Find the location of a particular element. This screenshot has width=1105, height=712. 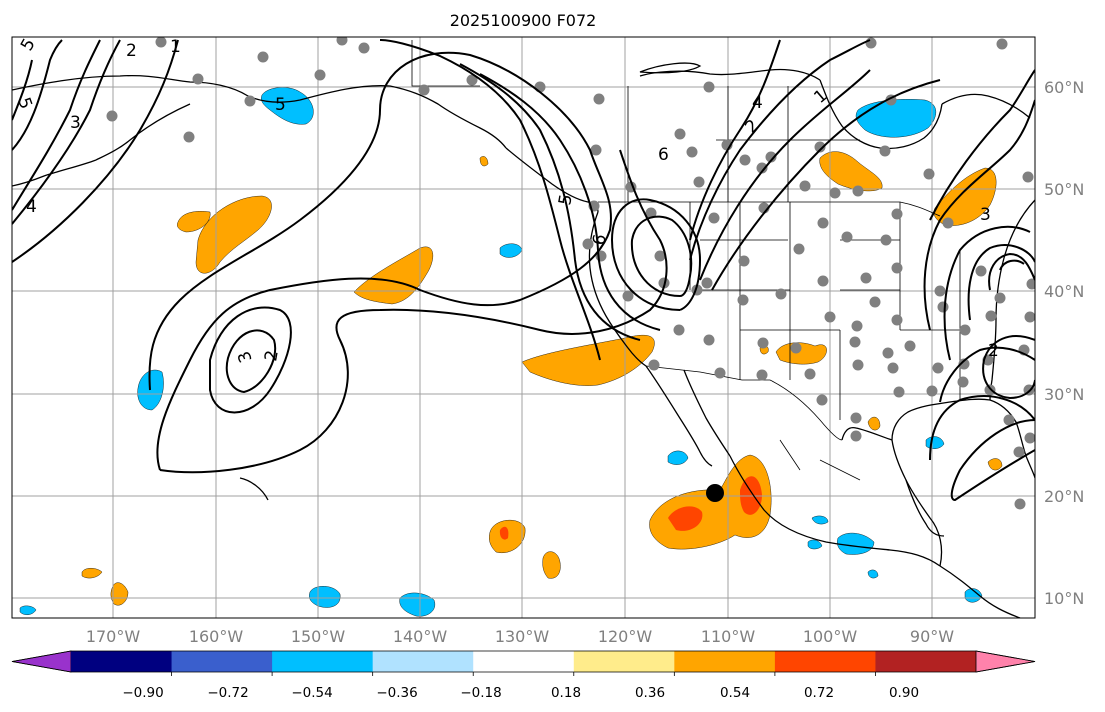

lon-label: 140°W is located at coordinates (420, 636).